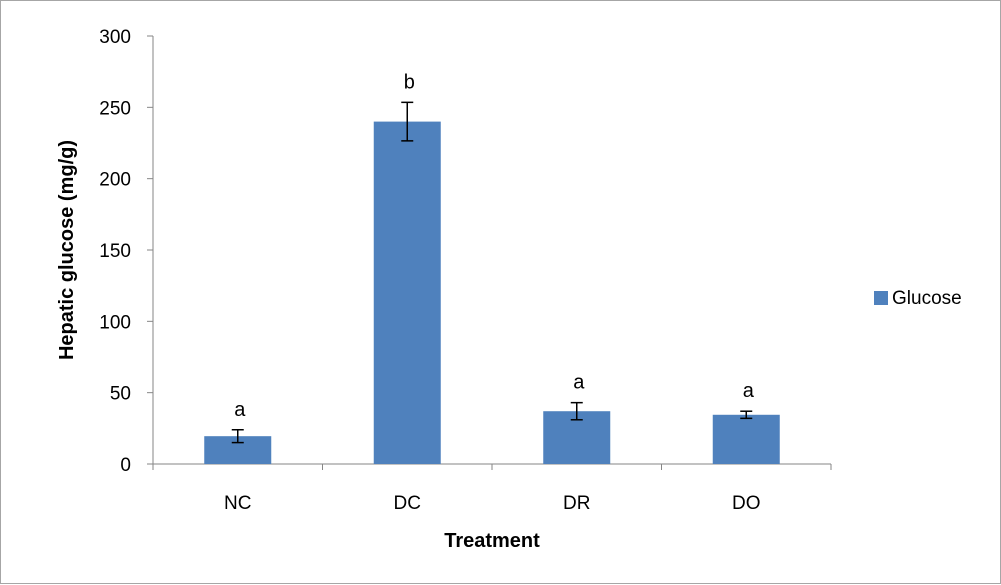 The image size is (1001, 585). Describe the element at coordinates (115, 37) in the screenshot. I see `y-tick-label: 300` at that location.